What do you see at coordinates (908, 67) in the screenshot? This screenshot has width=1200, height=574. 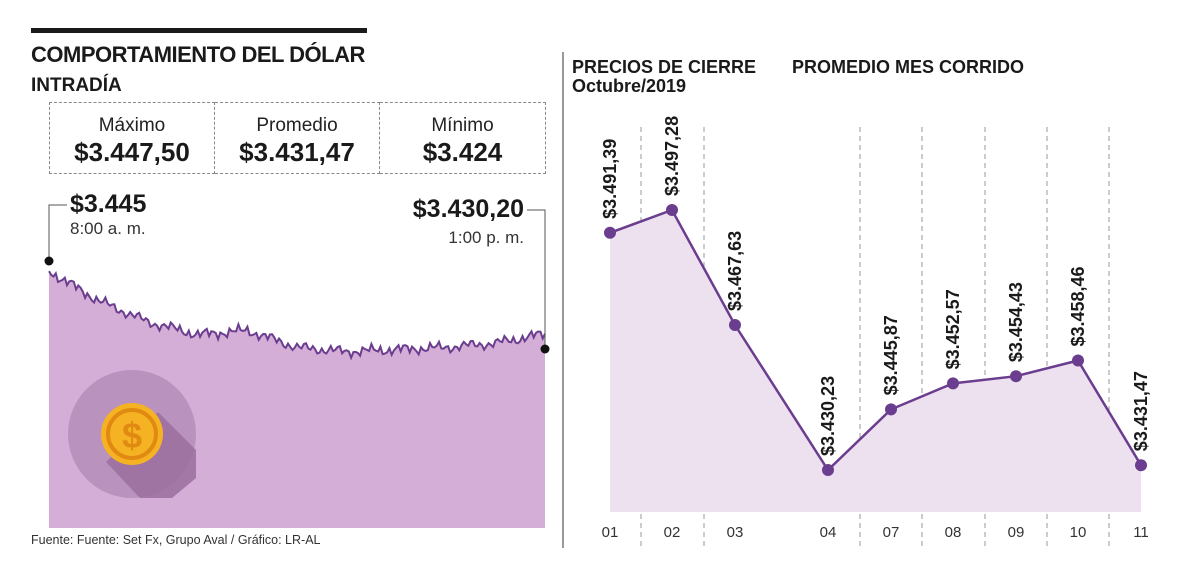 I see `right-title-average: PROMEDIO MES CORRIDO` at bounding box center [908, 67].